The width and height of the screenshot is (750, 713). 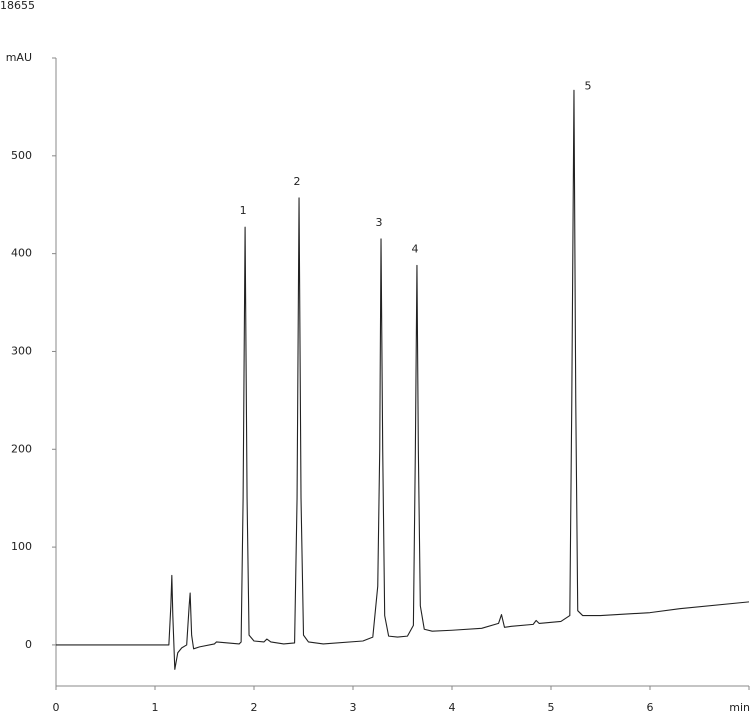 What do you see at coordinates (587, 85) in the screenshot?
I see `peak-label: 5` at bounding box center [587, 85].